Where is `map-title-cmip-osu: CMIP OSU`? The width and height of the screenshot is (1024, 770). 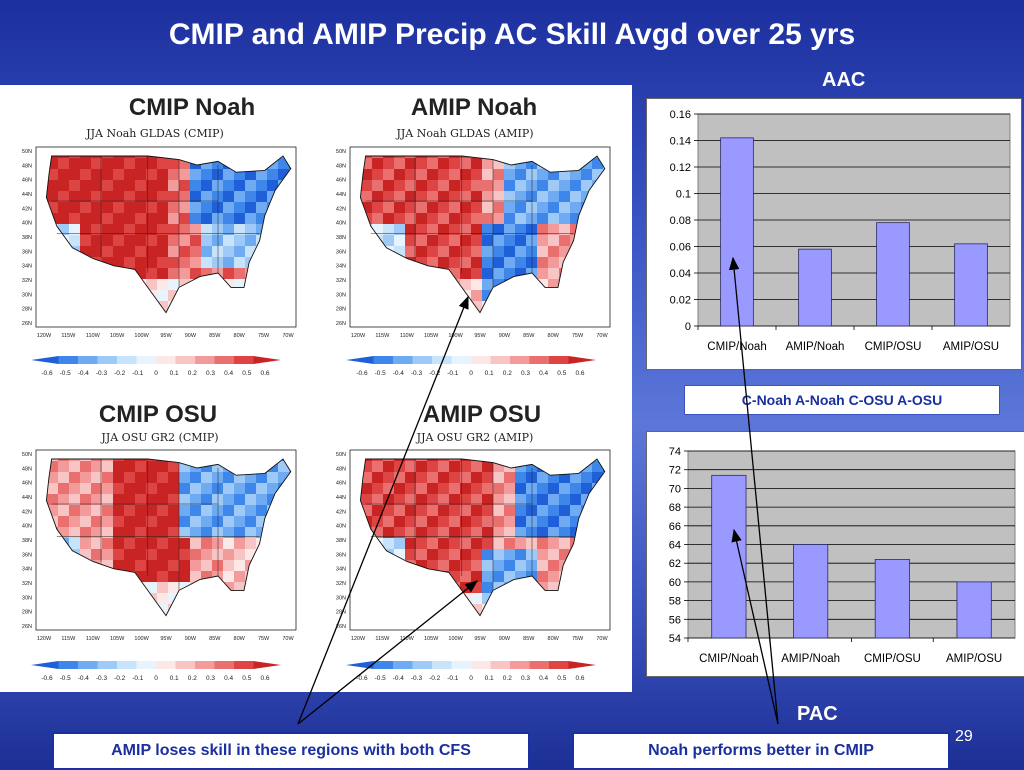 map-title-cmip-osu: CMIP OSU is located at coordinates (158, 414).